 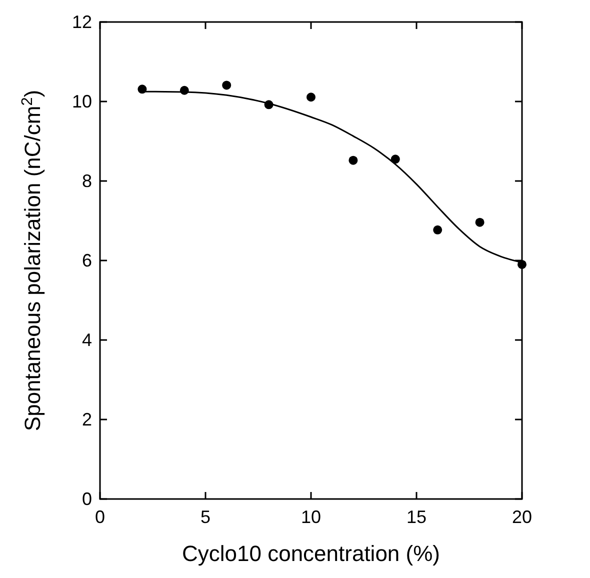 I want to click on x-tick-label: 5, so click(x=205, y=517).